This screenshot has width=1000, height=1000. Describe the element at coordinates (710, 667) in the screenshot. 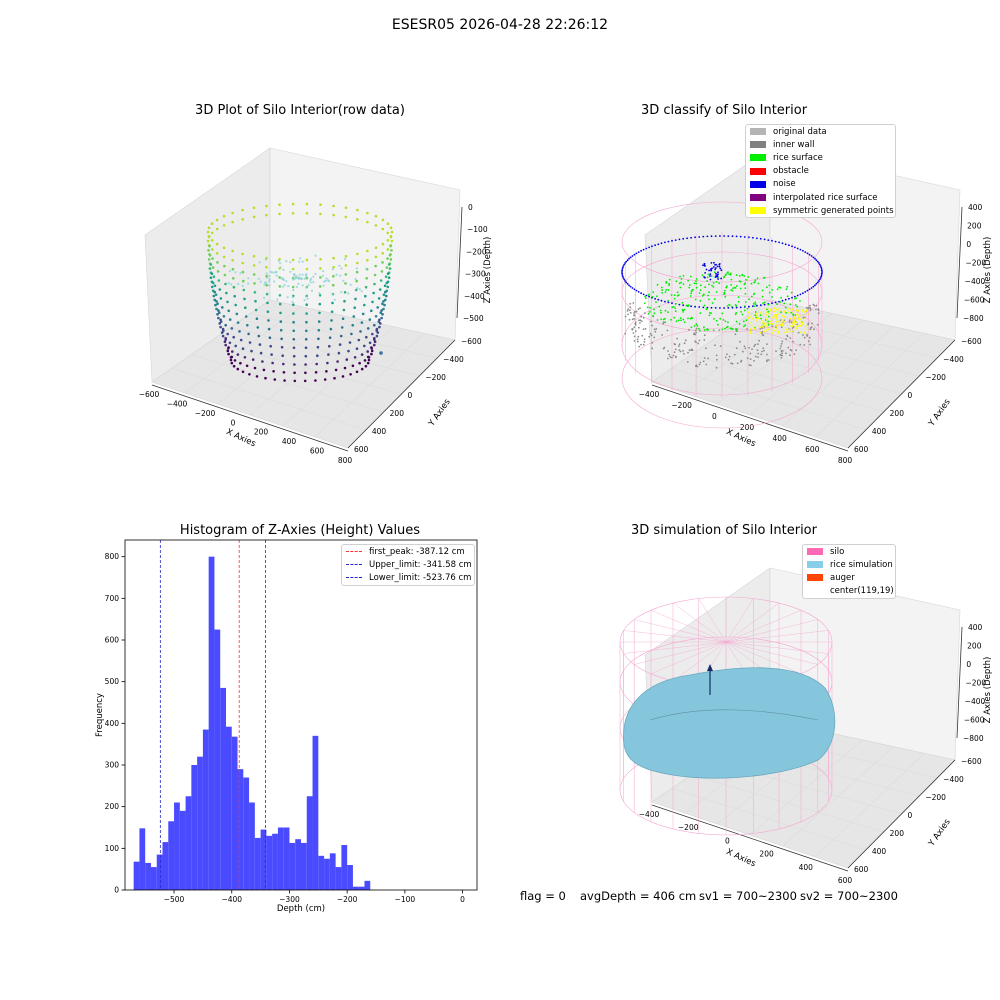

I see `plot4-auger-head` at that location.